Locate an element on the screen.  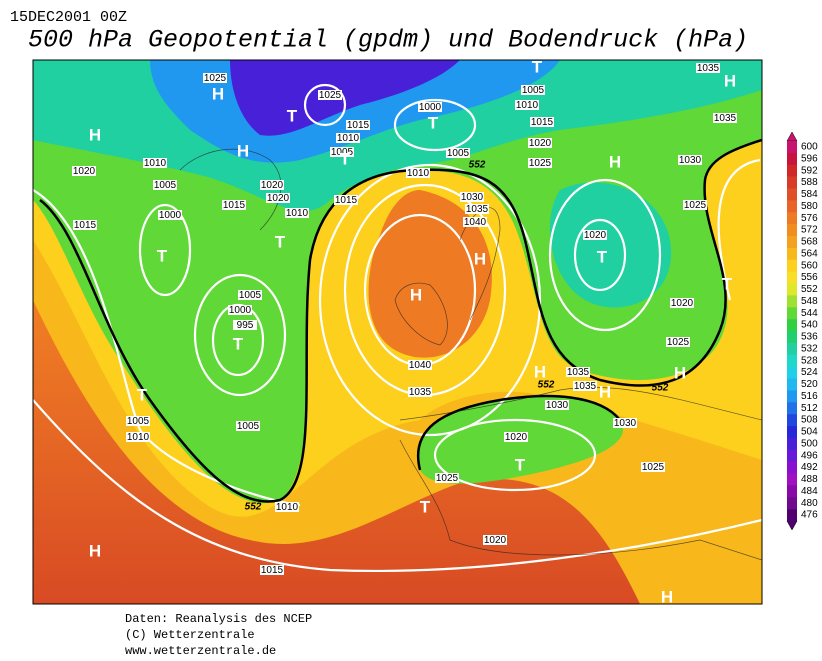
colorbar-label: 540 is located at coordinates (809, 325).